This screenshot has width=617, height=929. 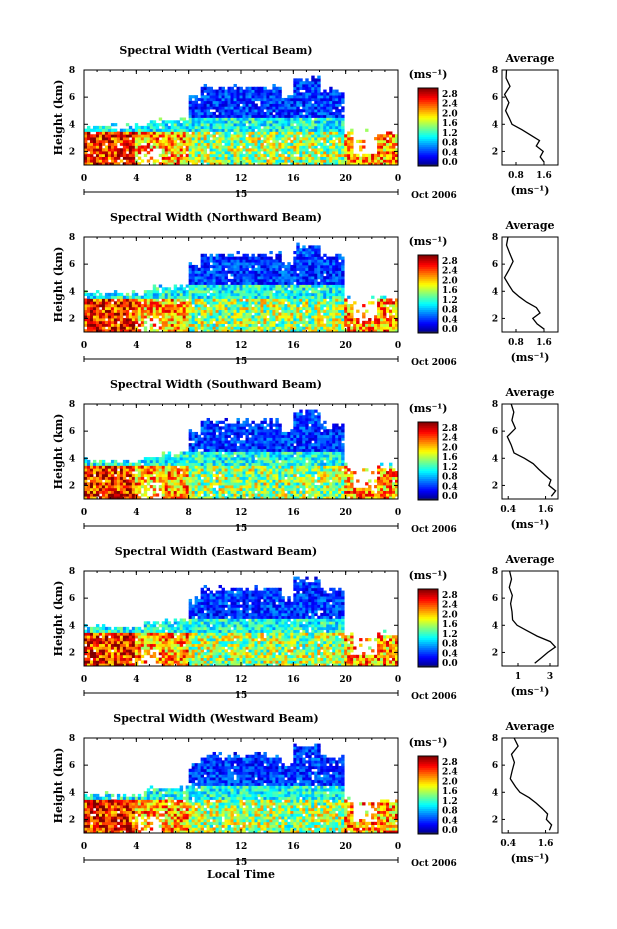 I want to click on profile-line, so click(x=524, y=283).